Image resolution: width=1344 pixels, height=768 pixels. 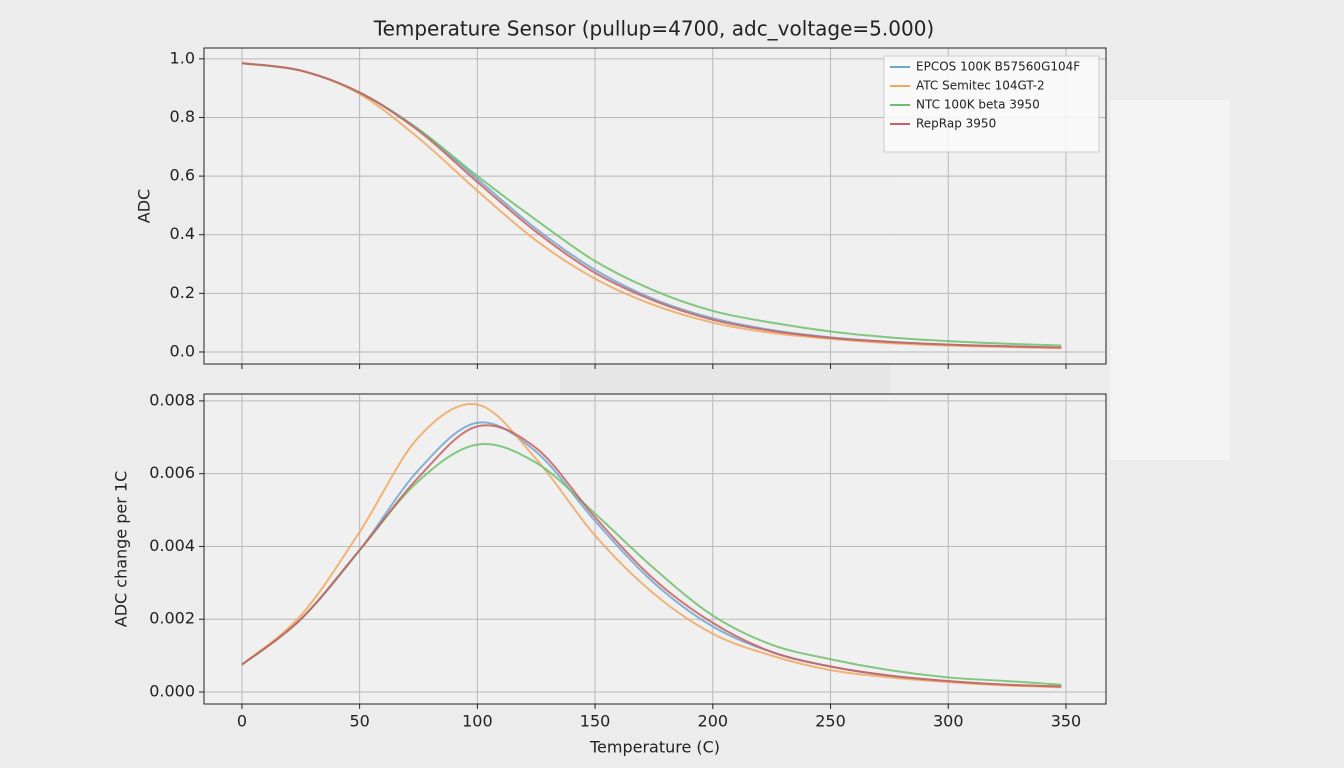 I want to click on x-axis-label: Temperature (C), so click(x=654, y=747).